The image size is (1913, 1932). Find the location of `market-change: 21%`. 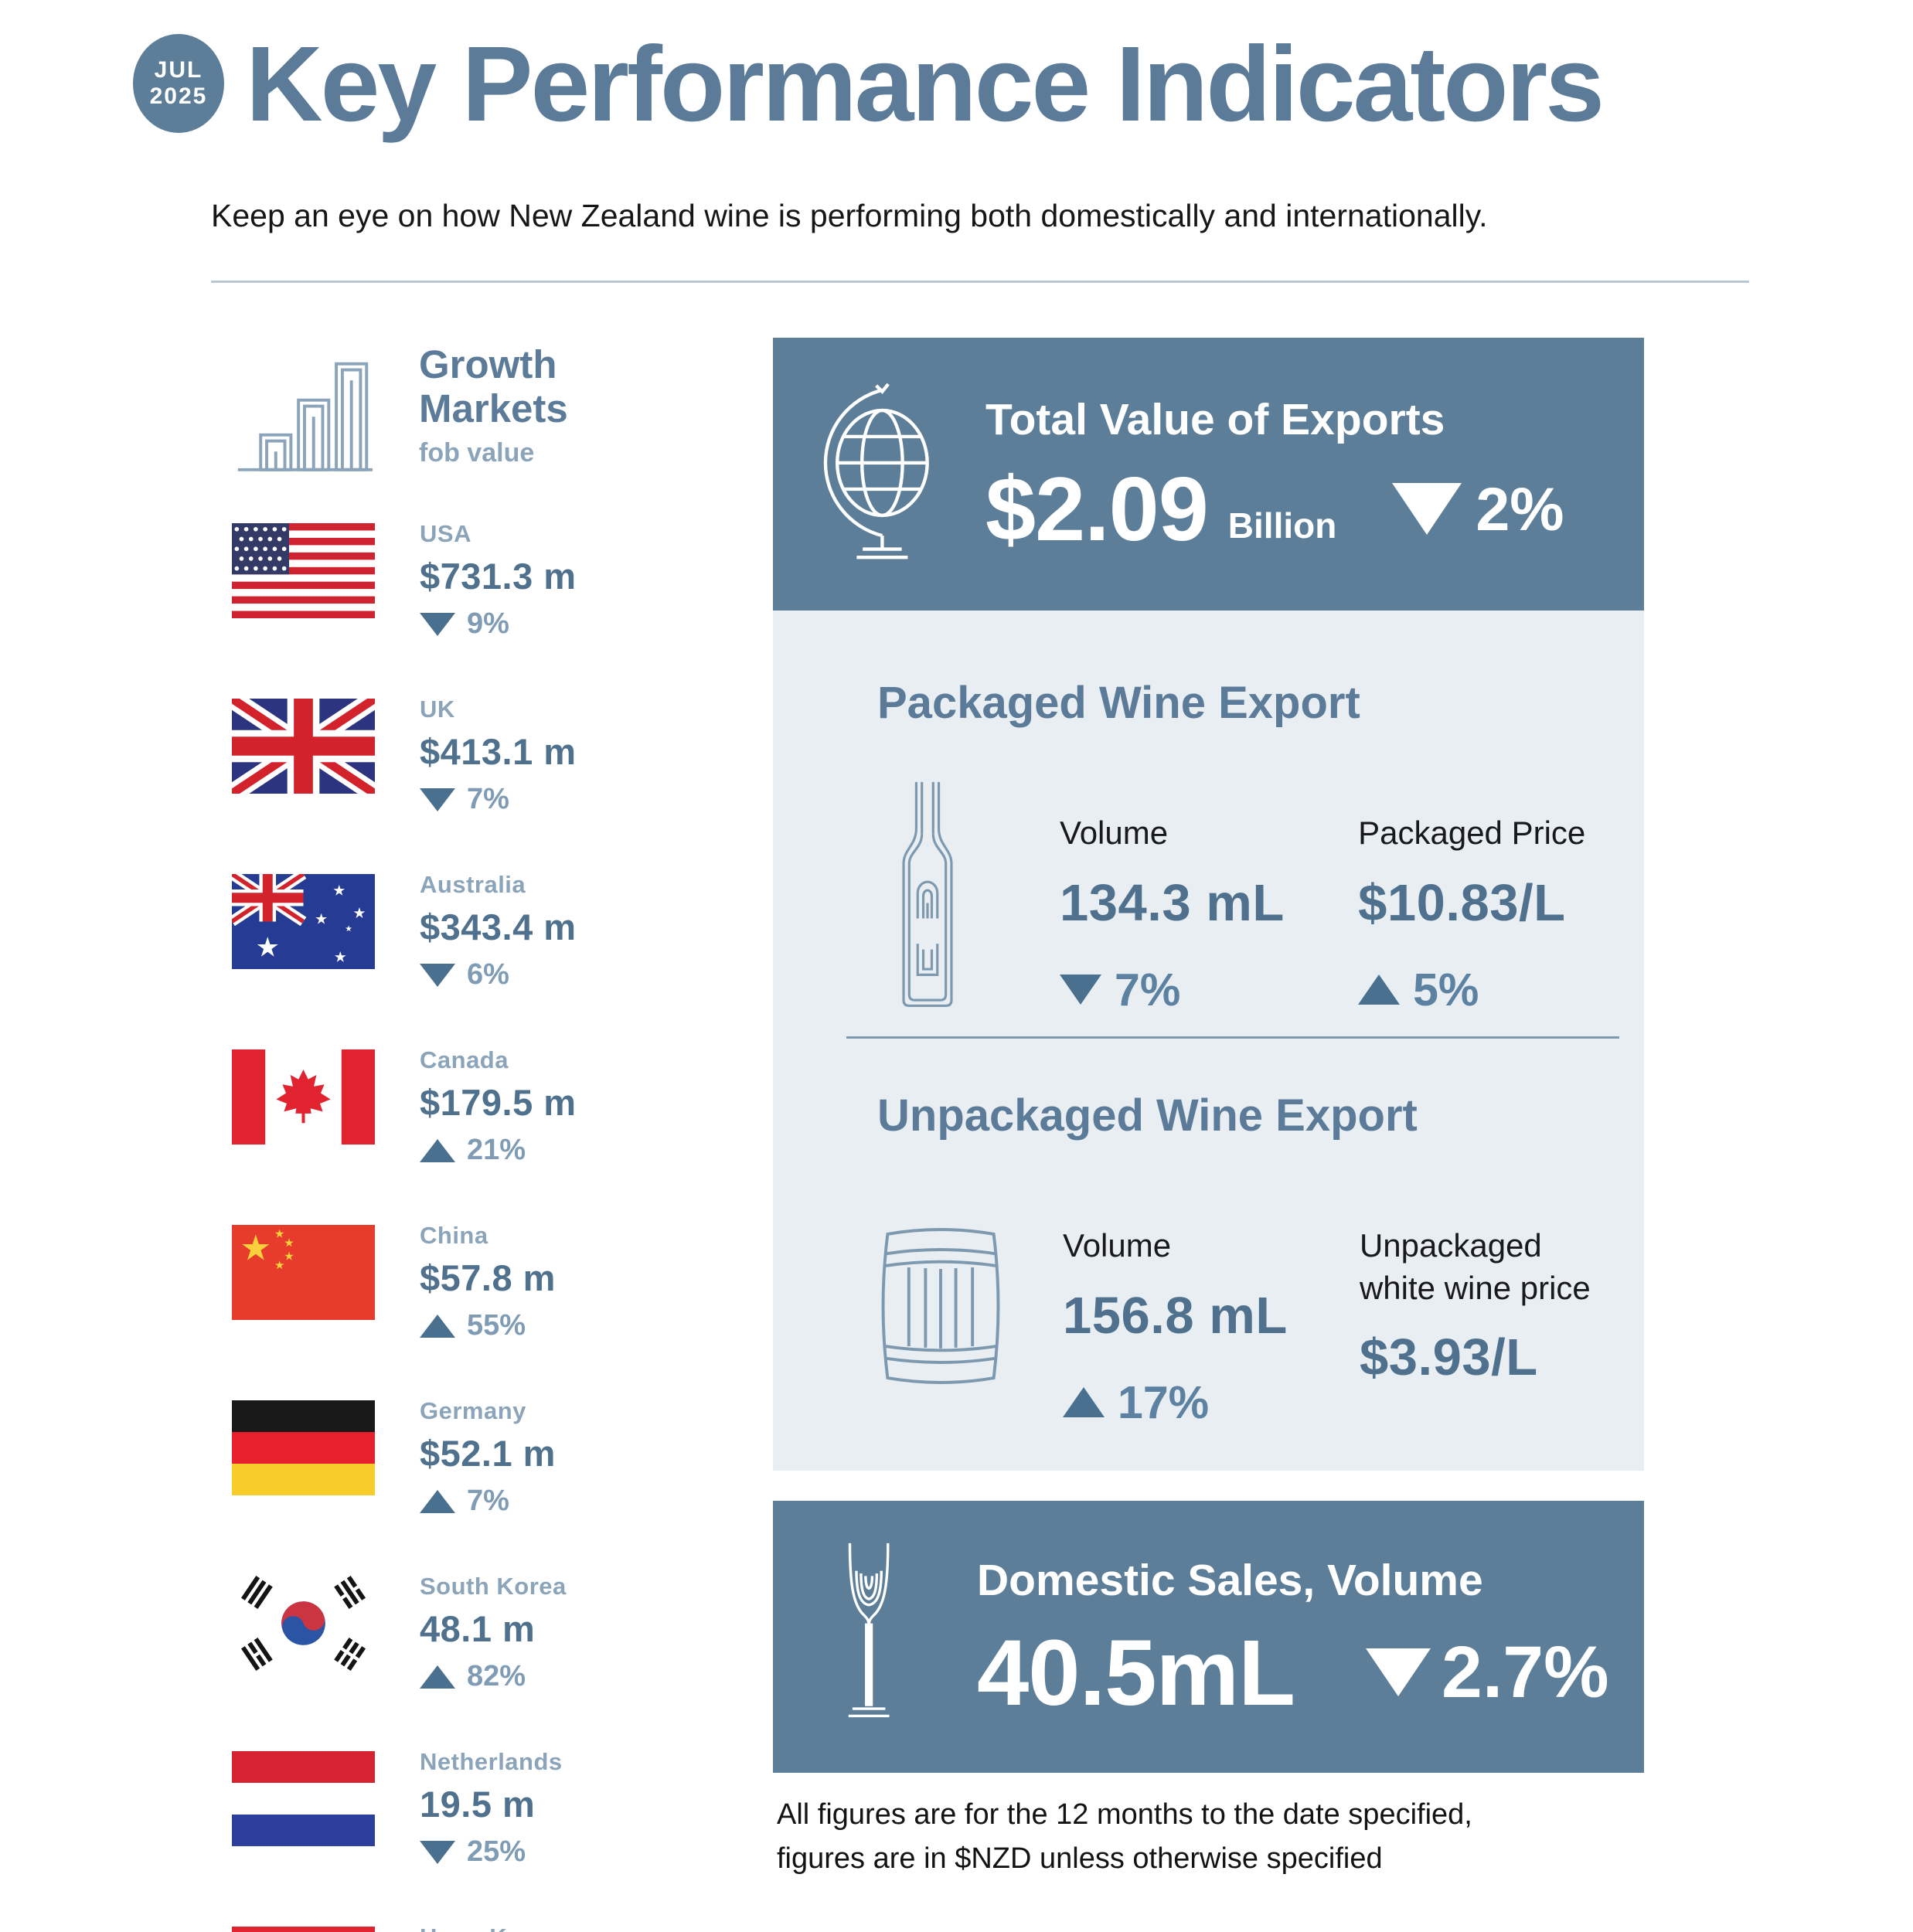

market-change: 21% is located at coordinates (498, 1150).